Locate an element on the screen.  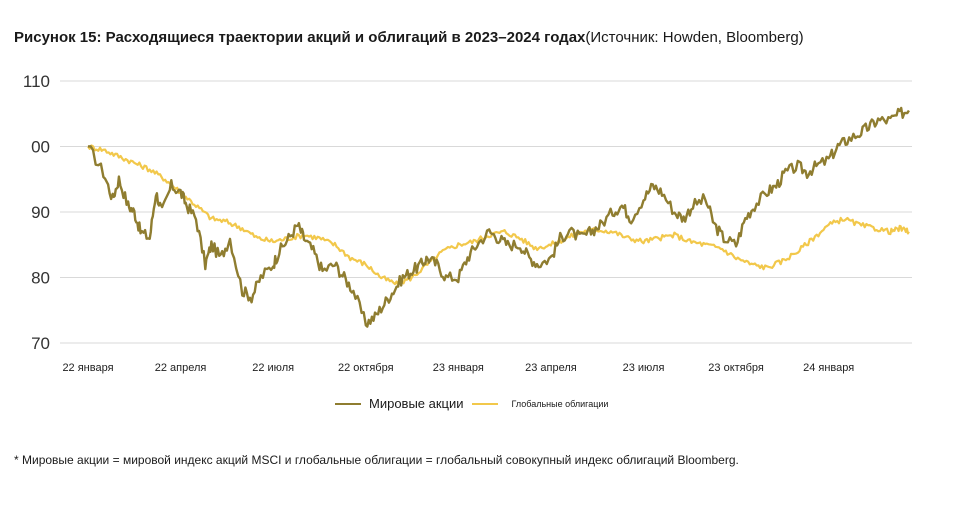
x-tick-label: 23 июля is located at coordinates (644, 368).